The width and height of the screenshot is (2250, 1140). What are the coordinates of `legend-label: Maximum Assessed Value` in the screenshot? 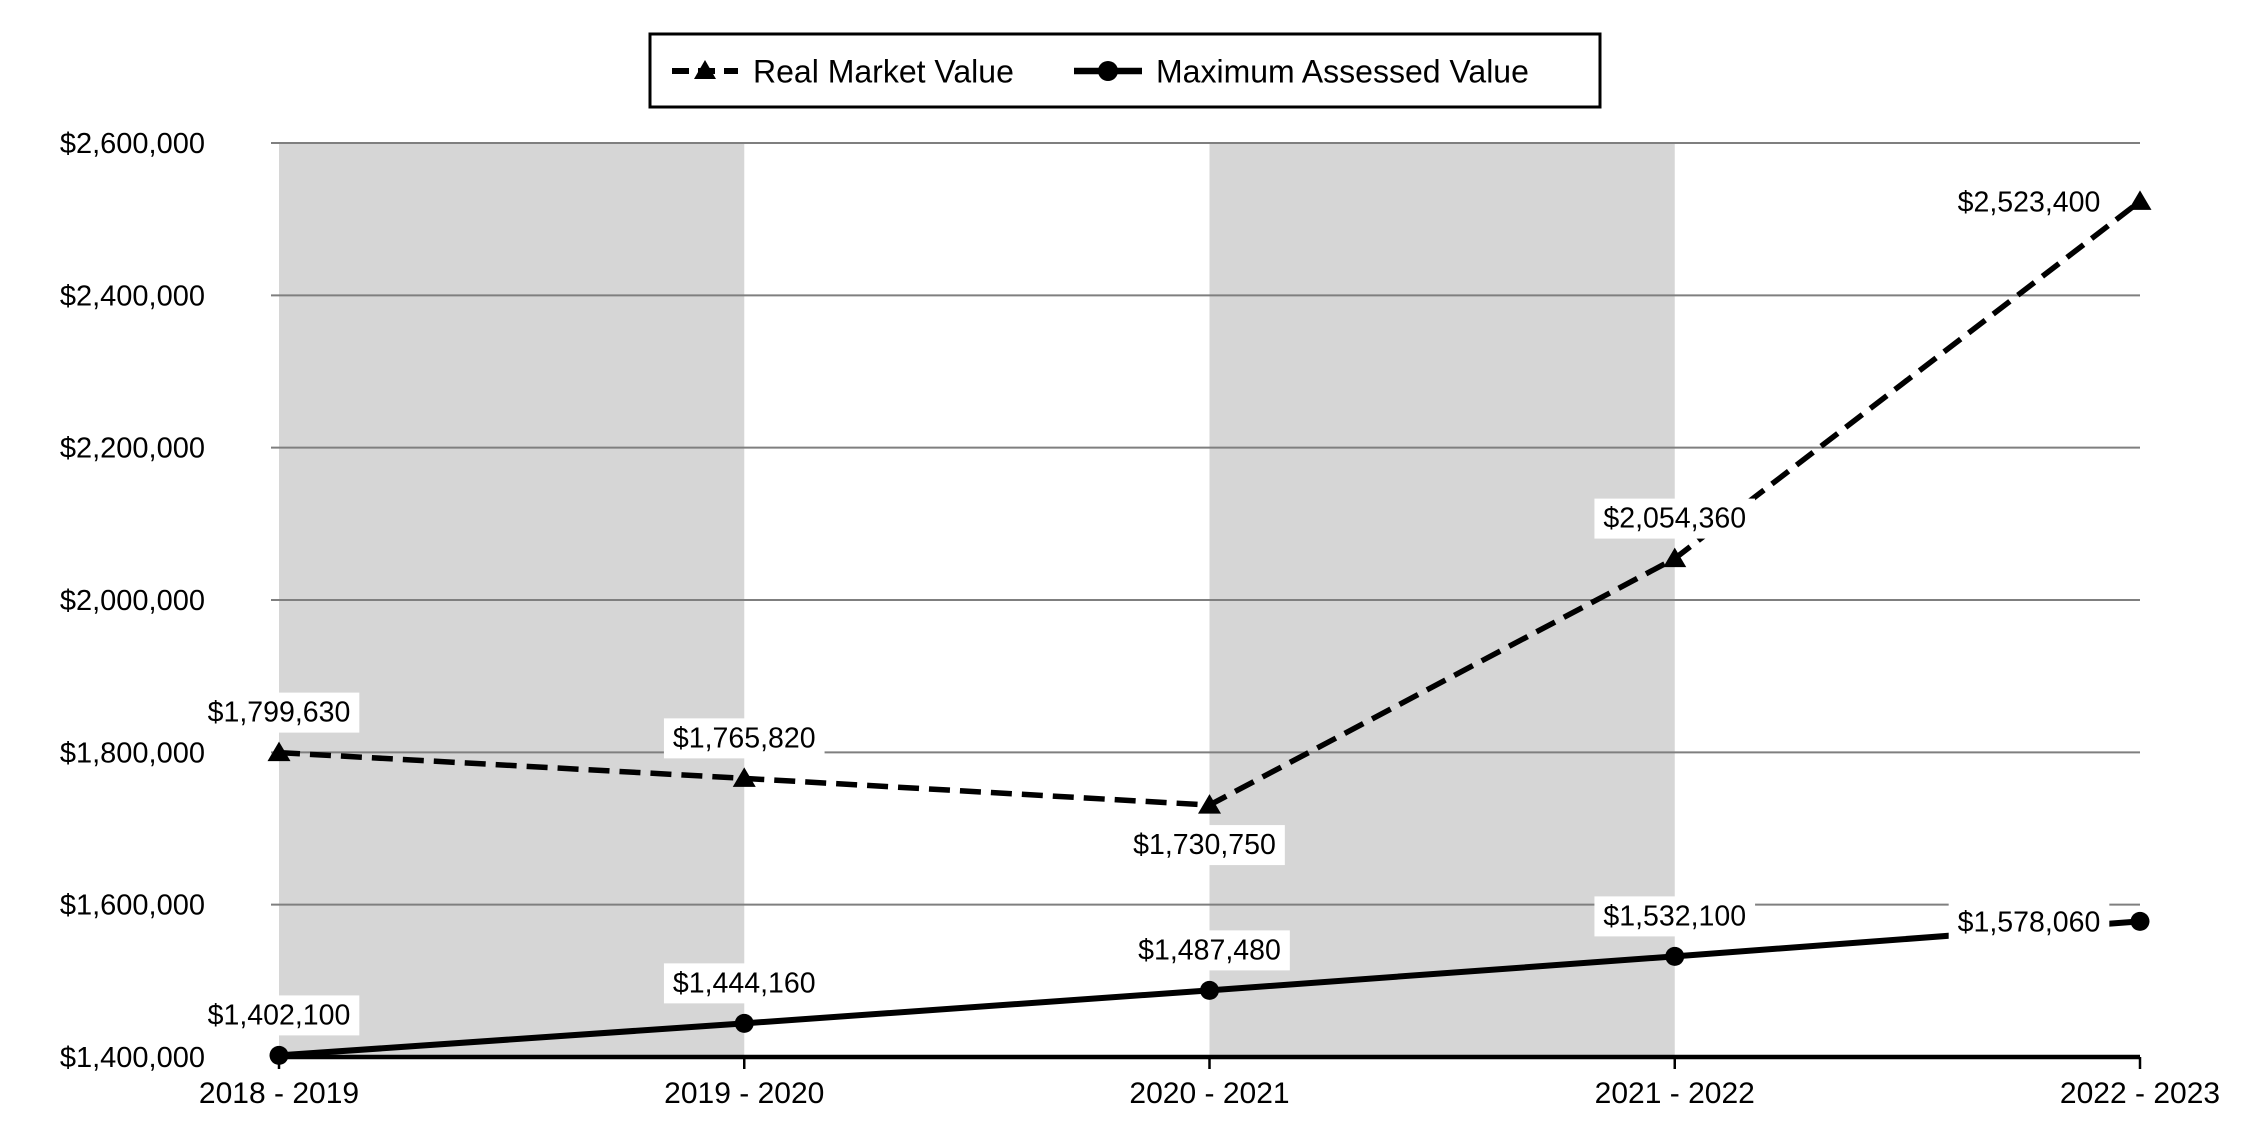 It's located at (1342, 72).